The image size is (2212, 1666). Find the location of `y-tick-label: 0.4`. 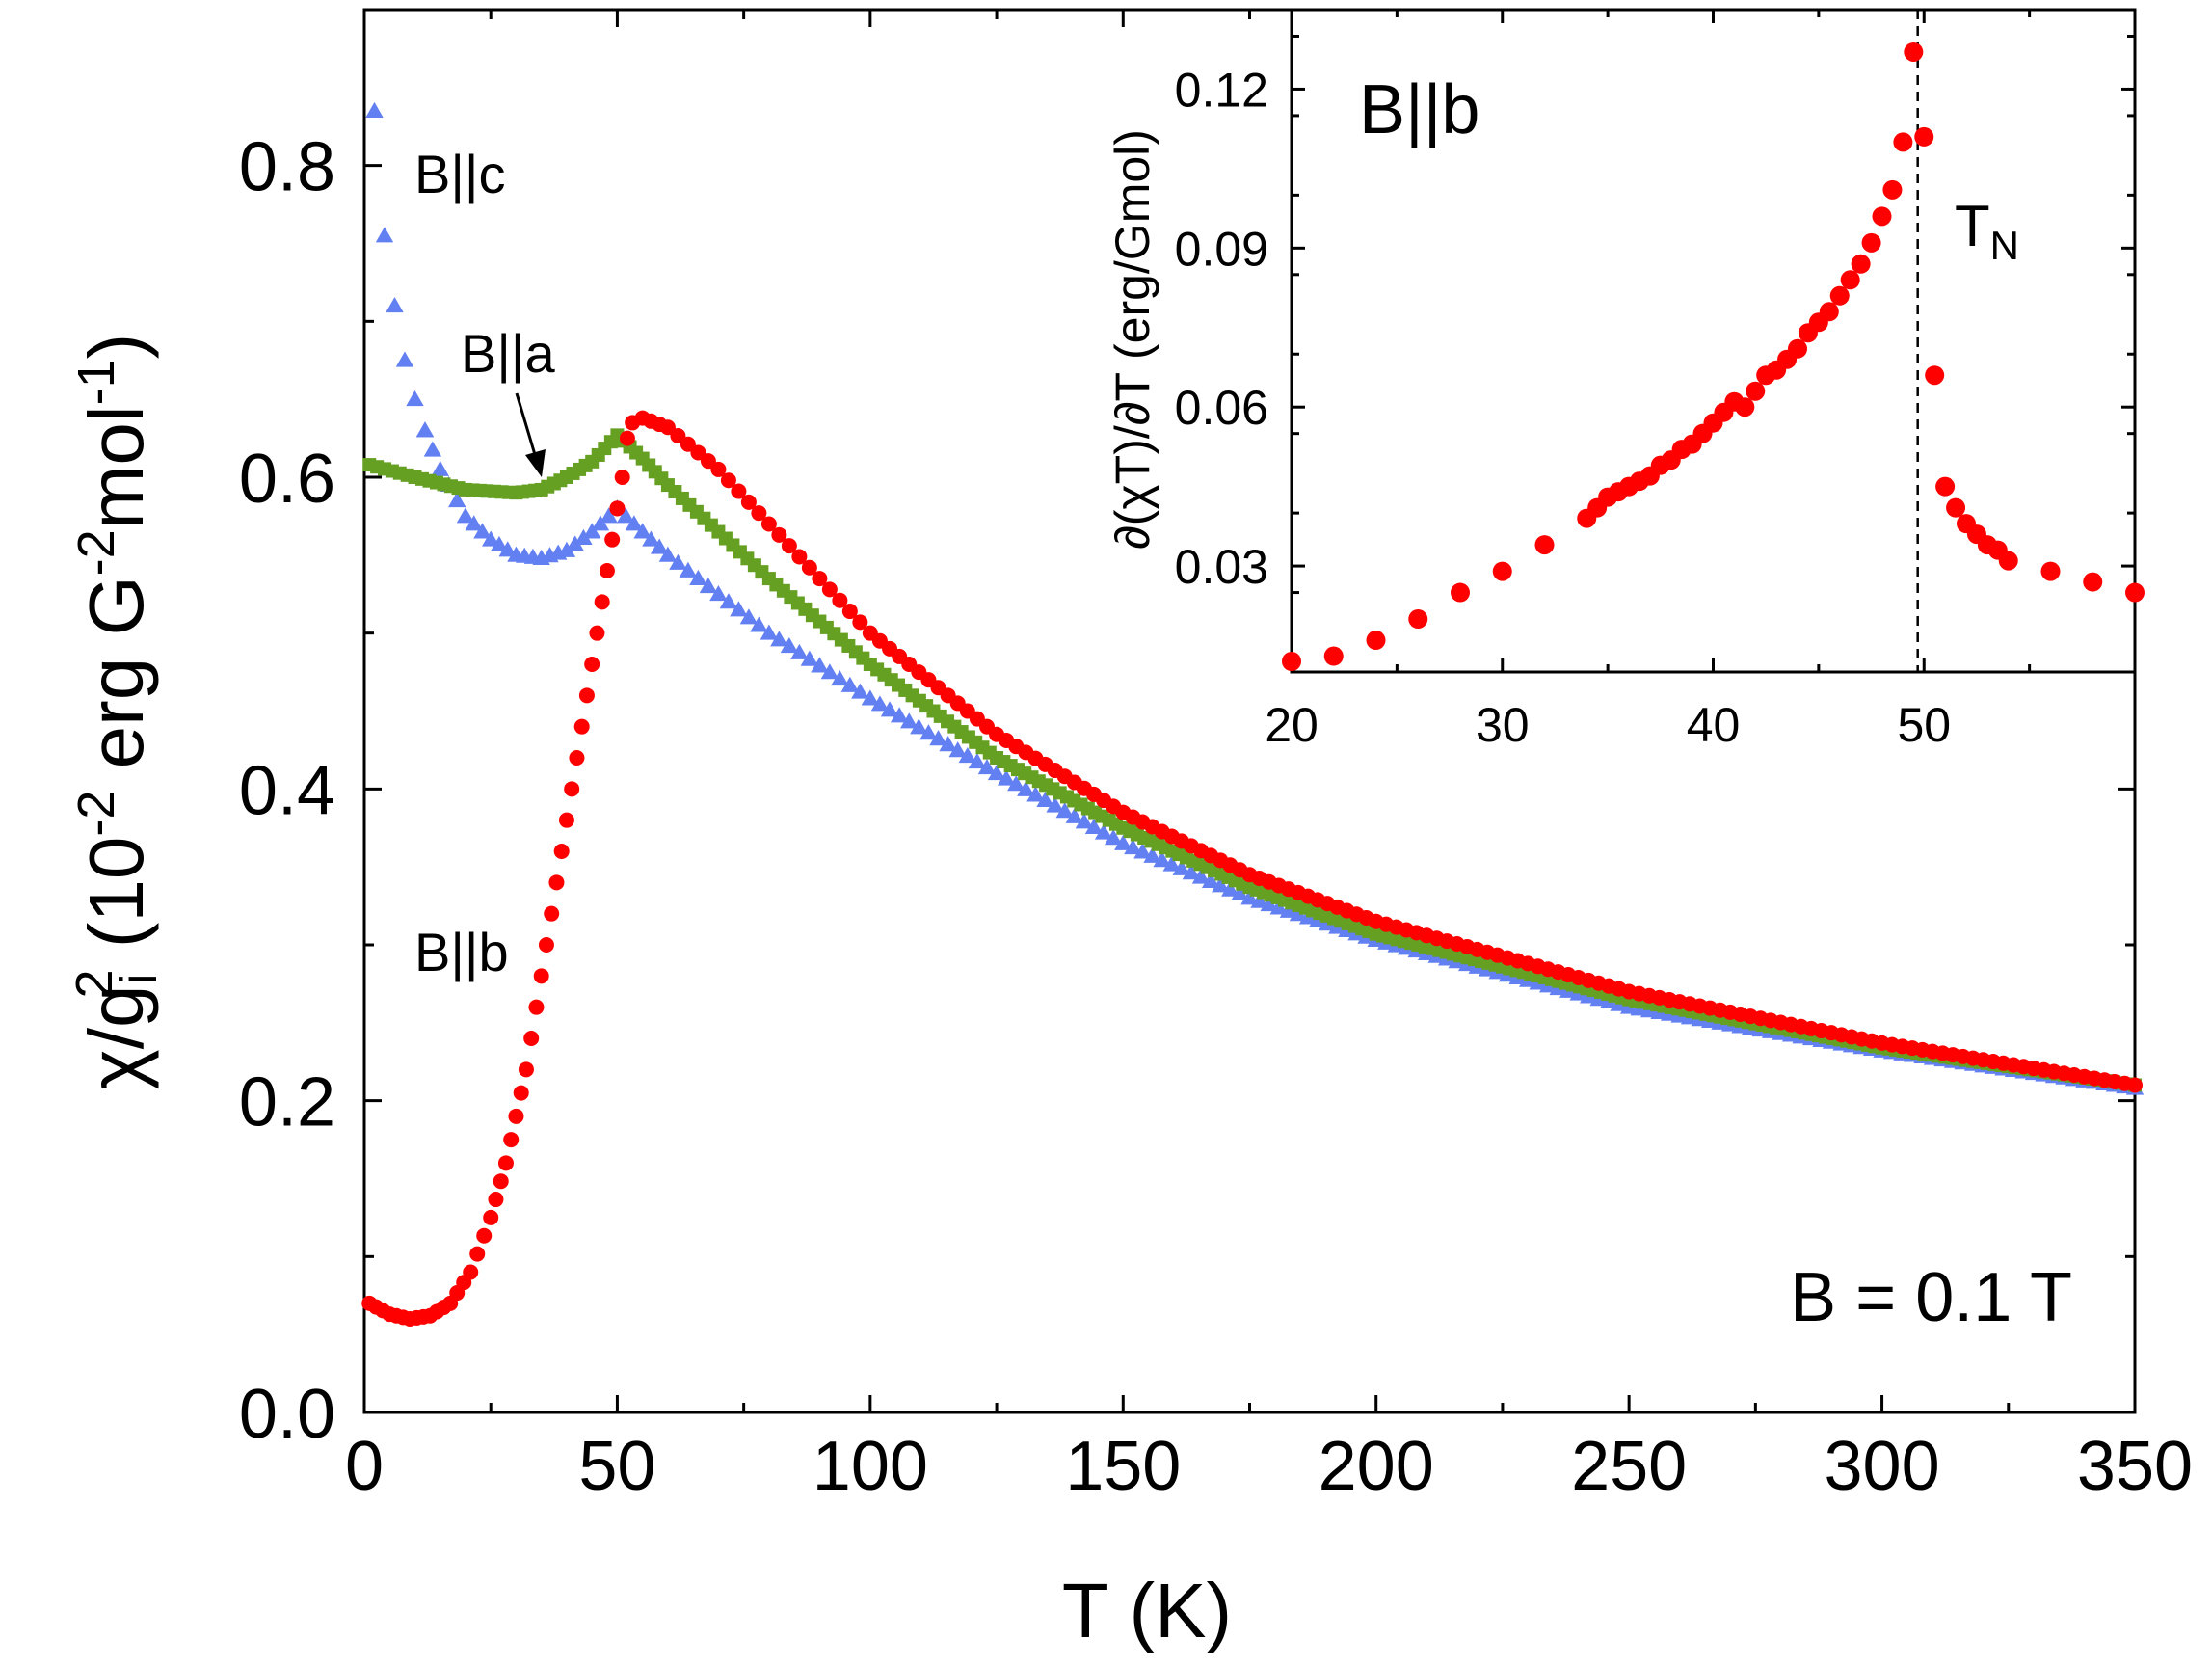

y-tick-label: 0.4 is located at coordinates (287, 790).